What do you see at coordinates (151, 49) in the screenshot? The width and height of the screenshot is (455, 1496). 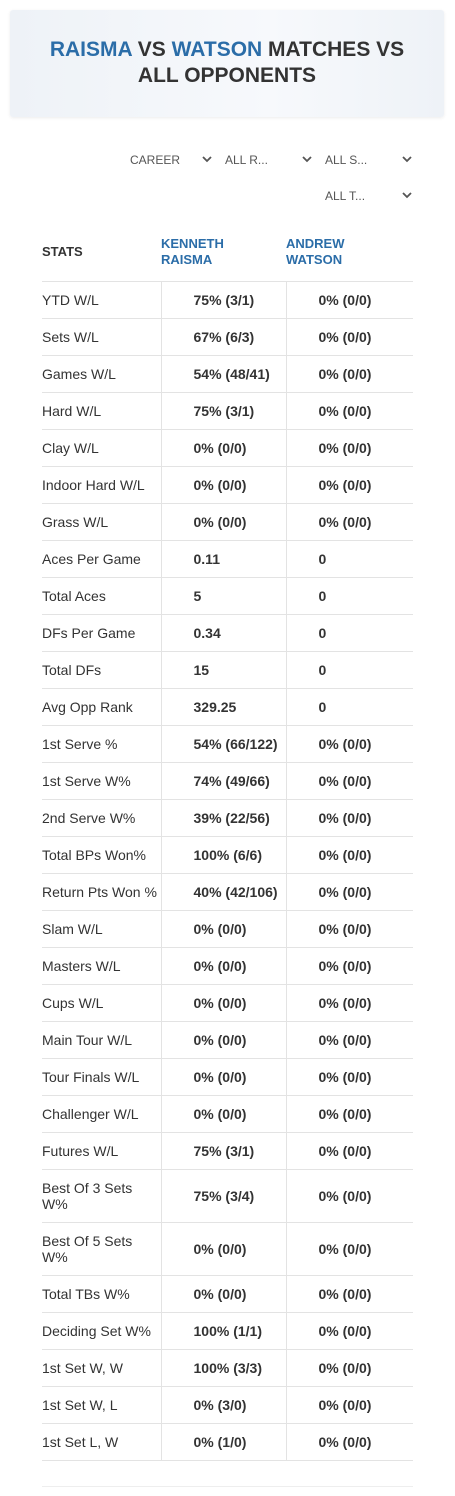 I see `vs: VS` at bounding box center [151, 49].